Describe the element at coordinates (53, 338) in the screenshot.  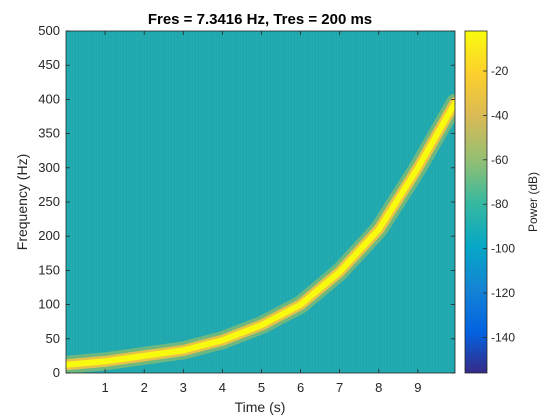
I see `y-tick-label: 50` at that location.